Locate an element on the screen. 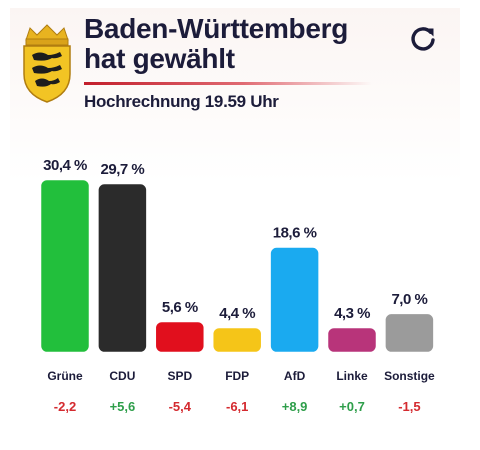 Image resolution: width=480 pixels, height=450 pixels. bar-linke is located at coordinates (352, 340).